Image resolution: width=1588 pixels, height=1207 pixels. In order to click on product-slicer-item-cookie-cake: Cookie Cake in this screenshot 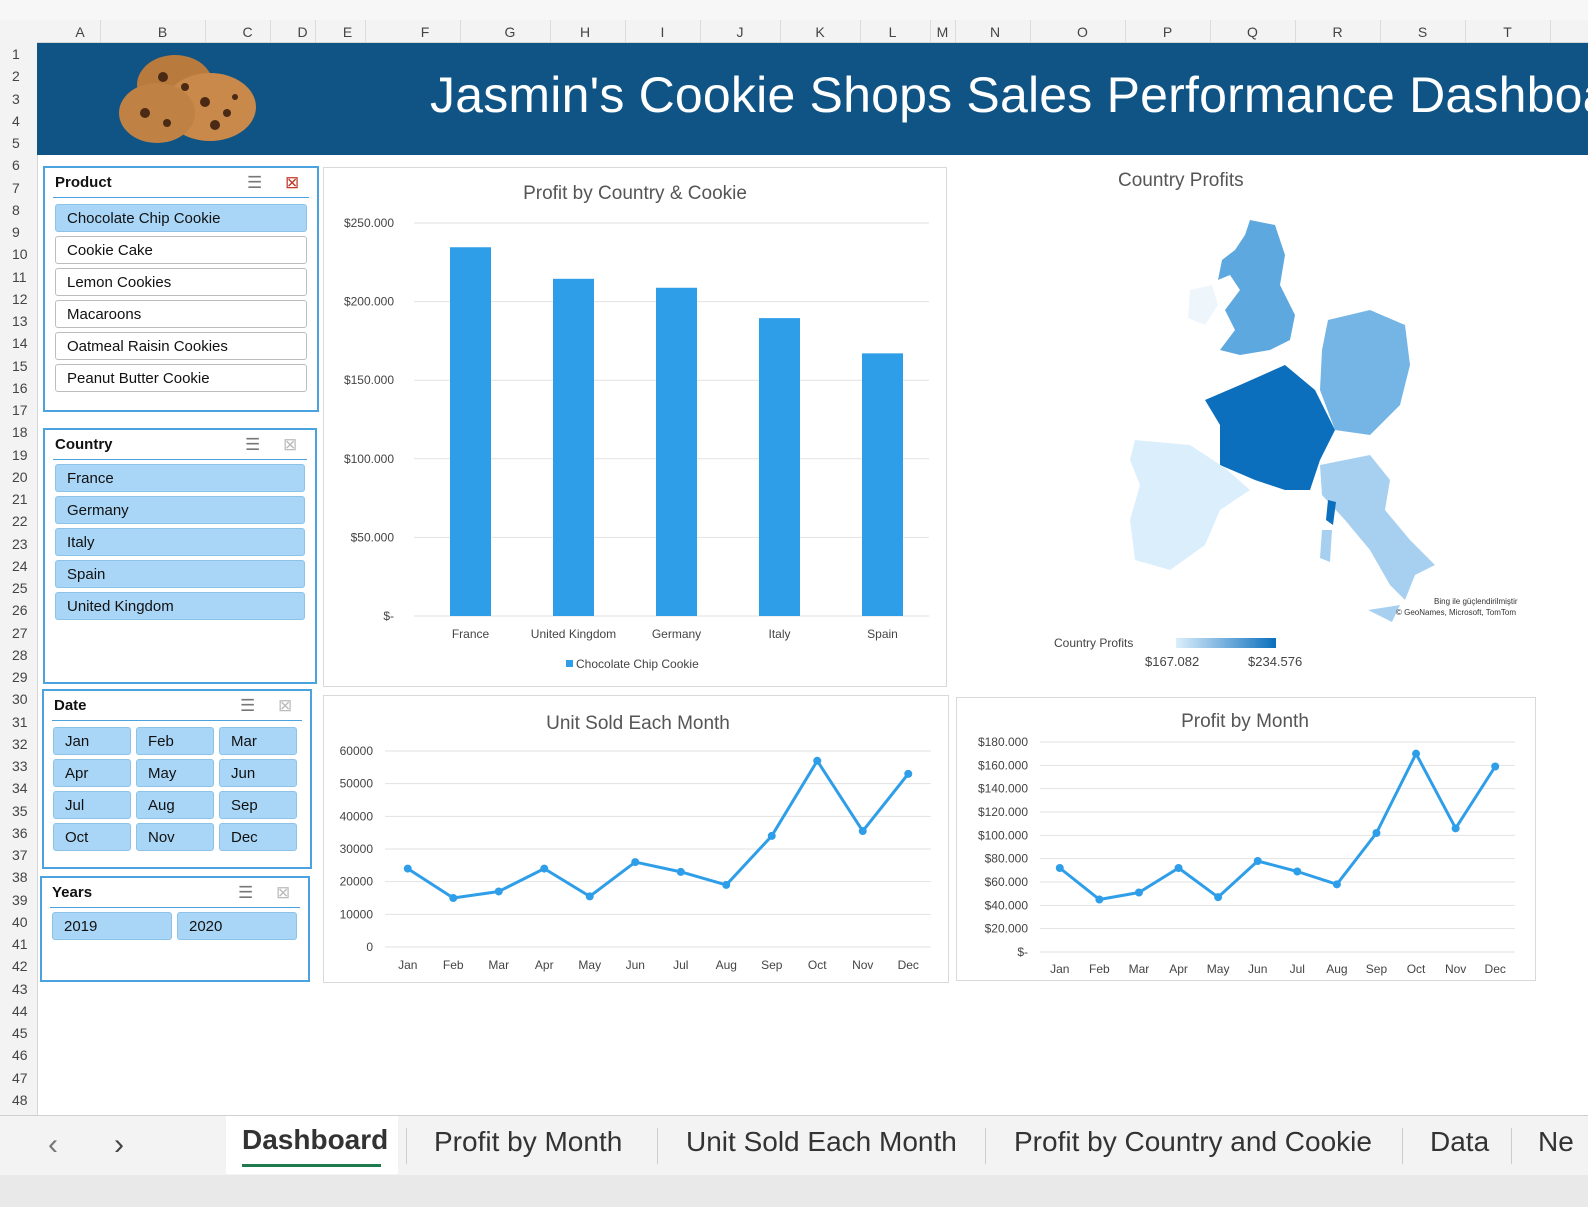, I will do `click(181, 250)`.